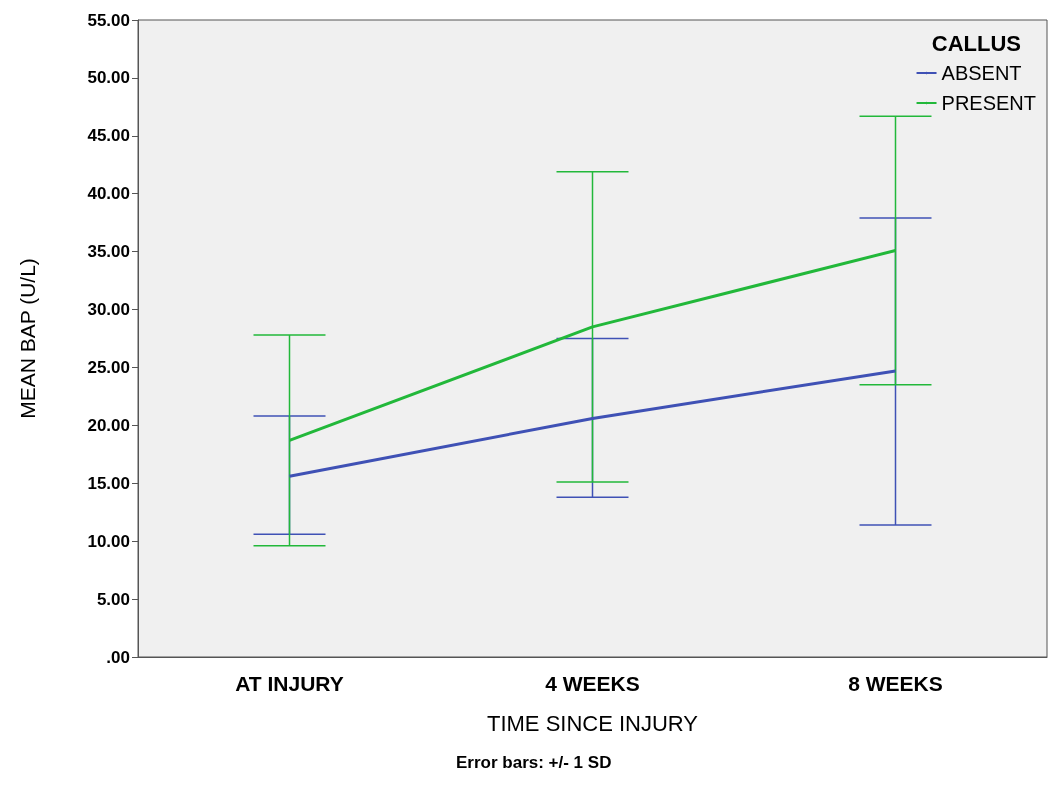 The image size is (1057, 785). What do you see at coordinates (108, 483) in the screenshot?
I see `y-tick-label: 15.00` at bounding box center [108, 483].